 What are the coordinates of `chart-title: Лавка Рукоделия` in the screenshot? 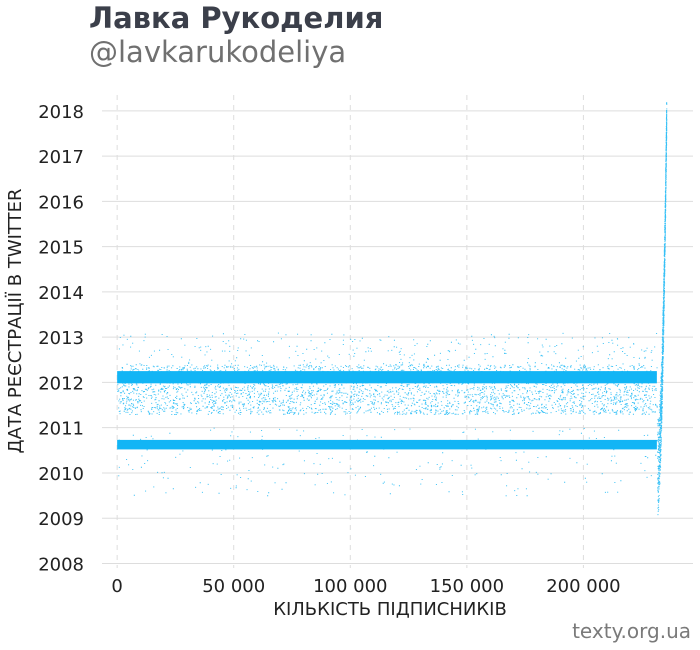 It's located at (236, 18).